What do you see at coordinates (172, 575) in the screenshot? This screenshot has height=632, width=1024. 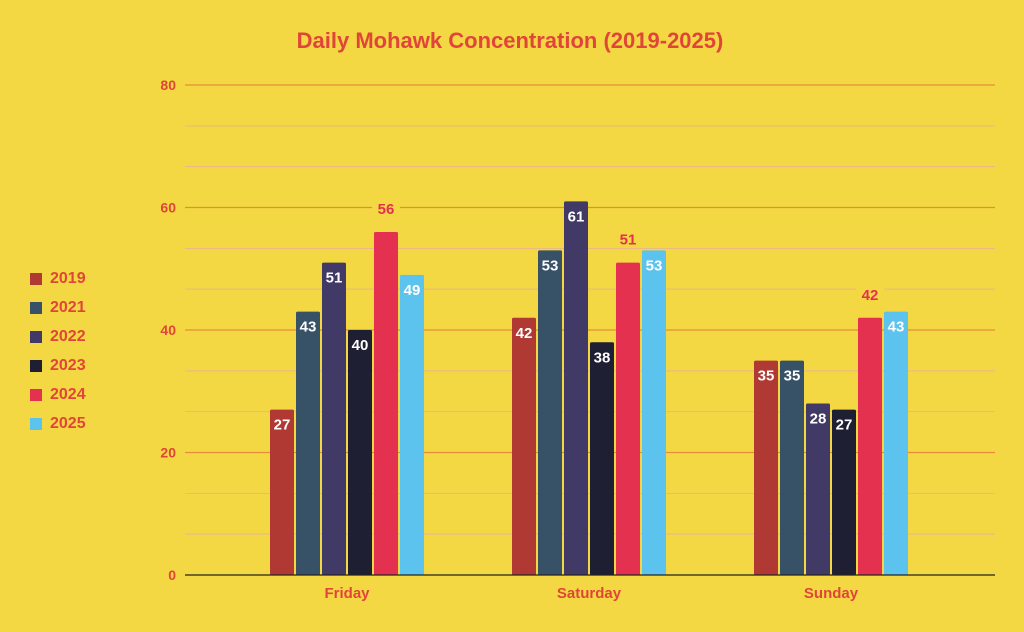 I see `y-tick-label: 0` at bounding box center [172, 575].